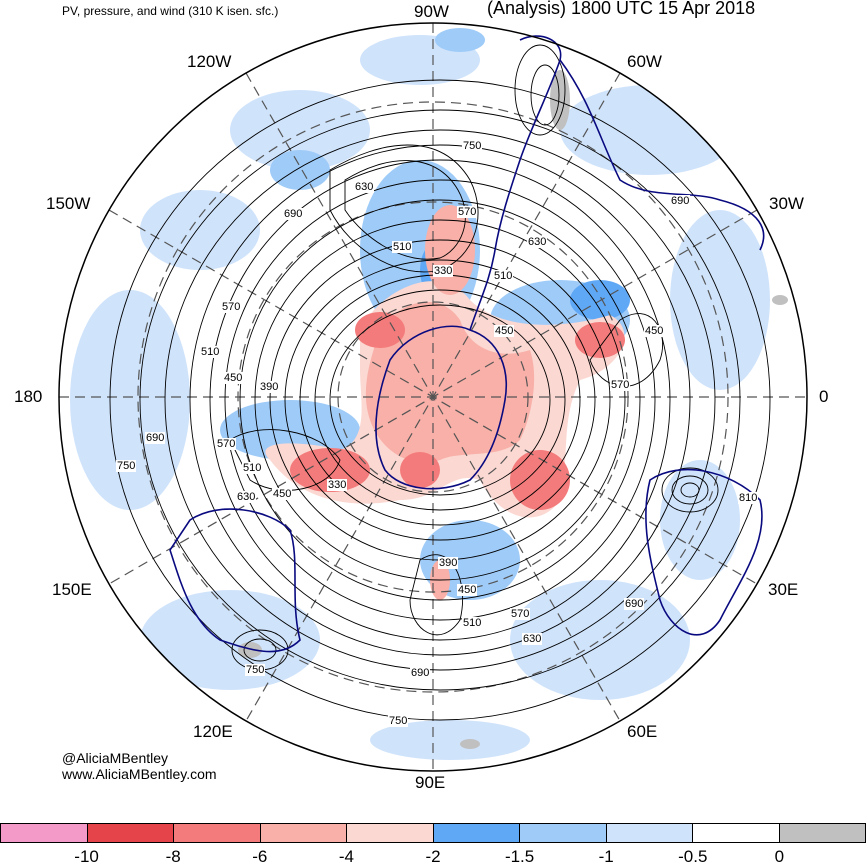  Describe the element at coordinates (783, 589) in the screenshot. I see `lon-label-30e: 30E` at that location.